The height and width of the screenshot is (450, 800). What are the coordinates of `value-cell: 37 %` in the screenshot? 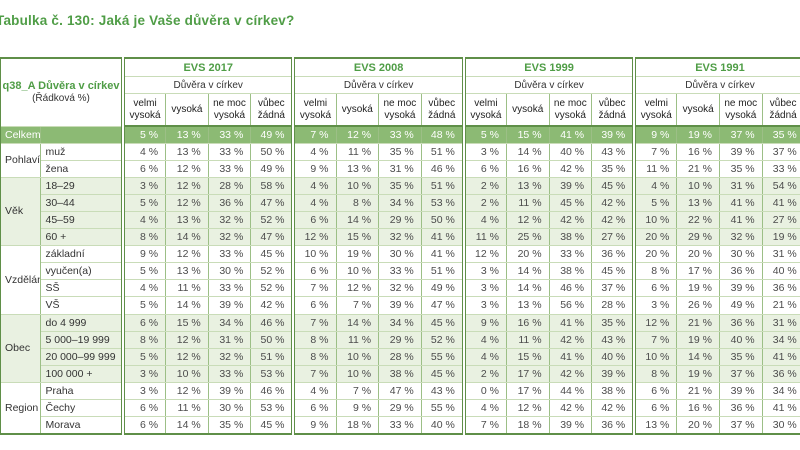 It's located at (613, 288).